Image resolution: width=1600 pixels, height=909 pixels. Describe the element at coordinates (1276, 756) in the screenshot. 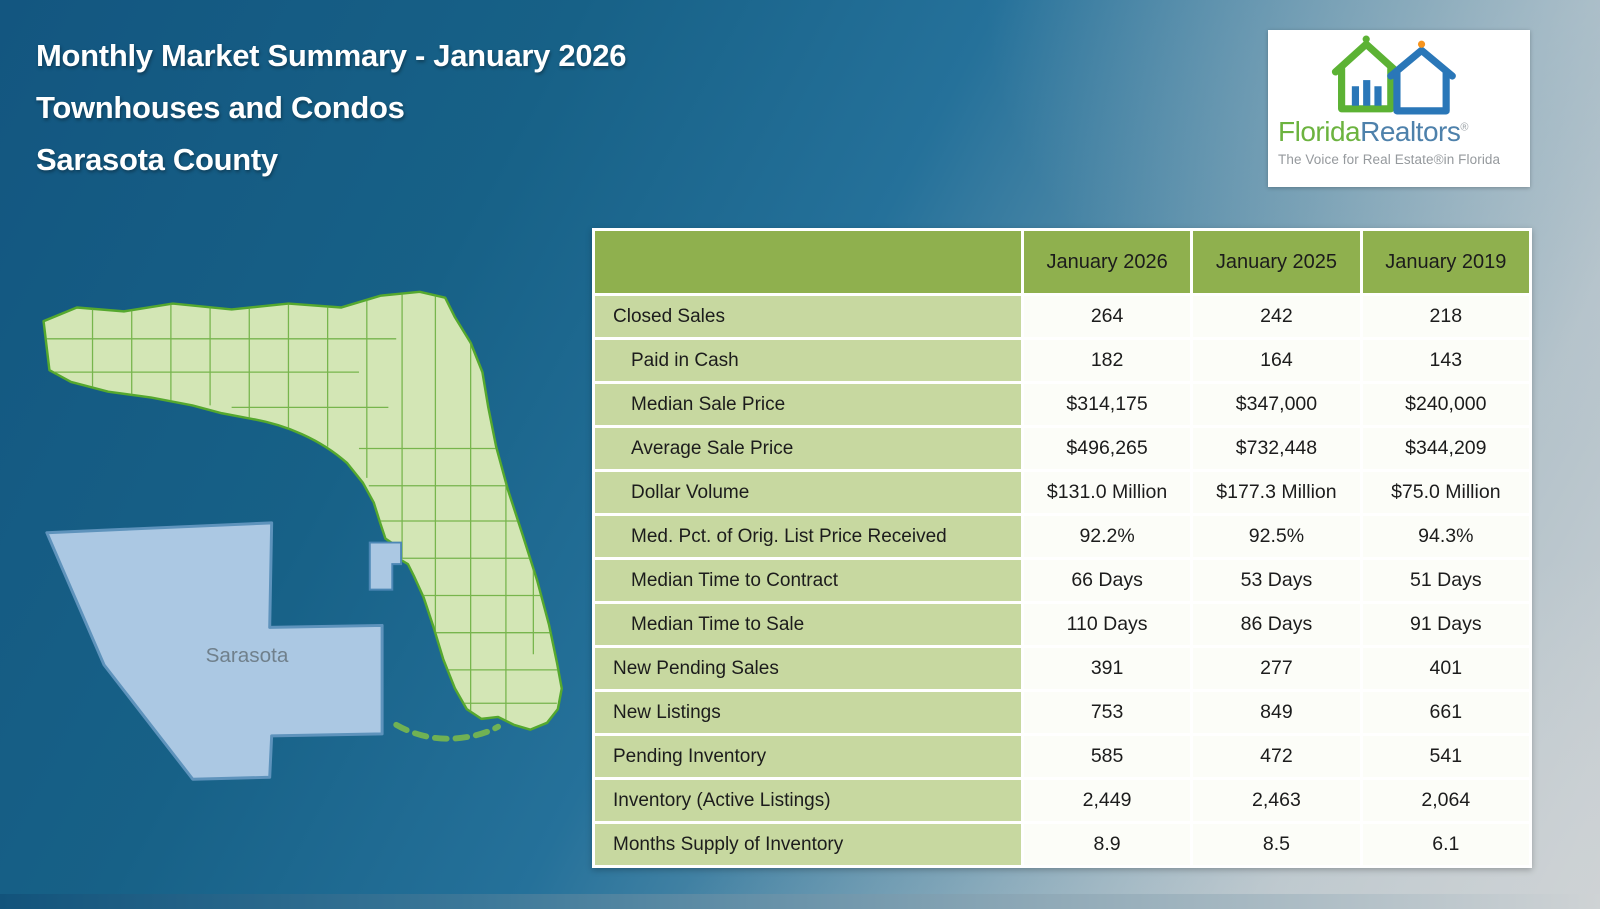

I see `row-value: 472` at that location.